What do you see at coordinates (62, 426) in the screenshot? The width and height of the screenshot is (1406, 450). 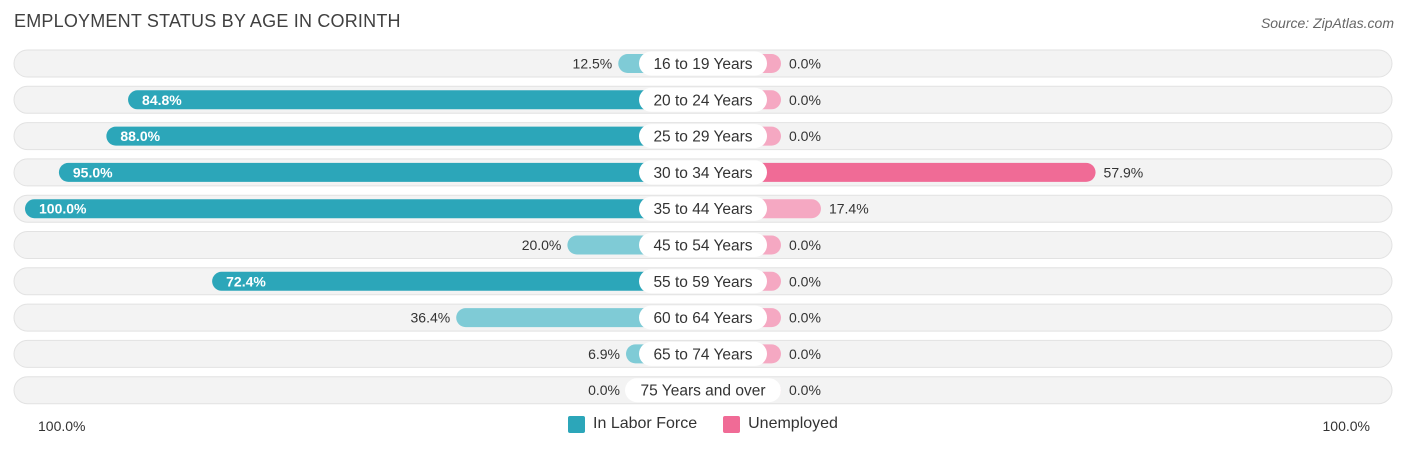 I see `axis-left-label: 100.0%` at bounding box center [62, 426].